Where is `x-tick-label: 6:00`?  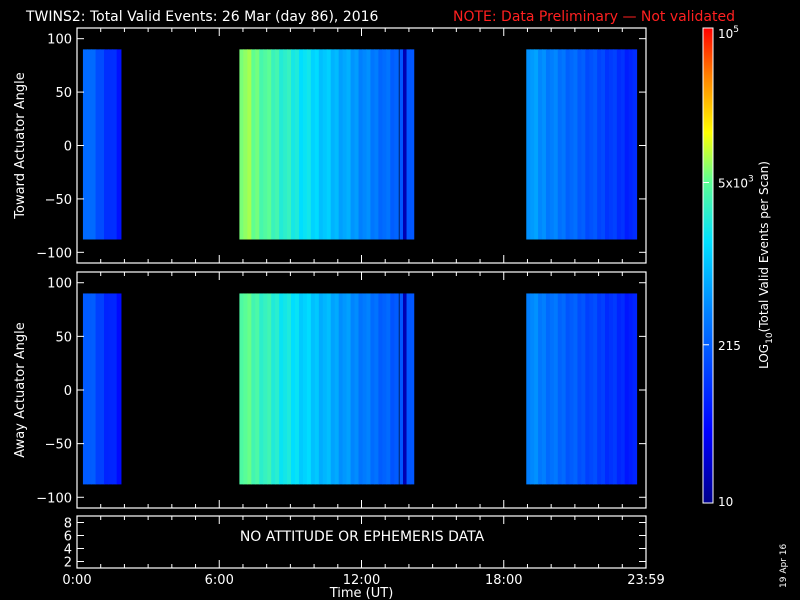 x-tick-label: 6:00 is located at coordinates (219, 580).